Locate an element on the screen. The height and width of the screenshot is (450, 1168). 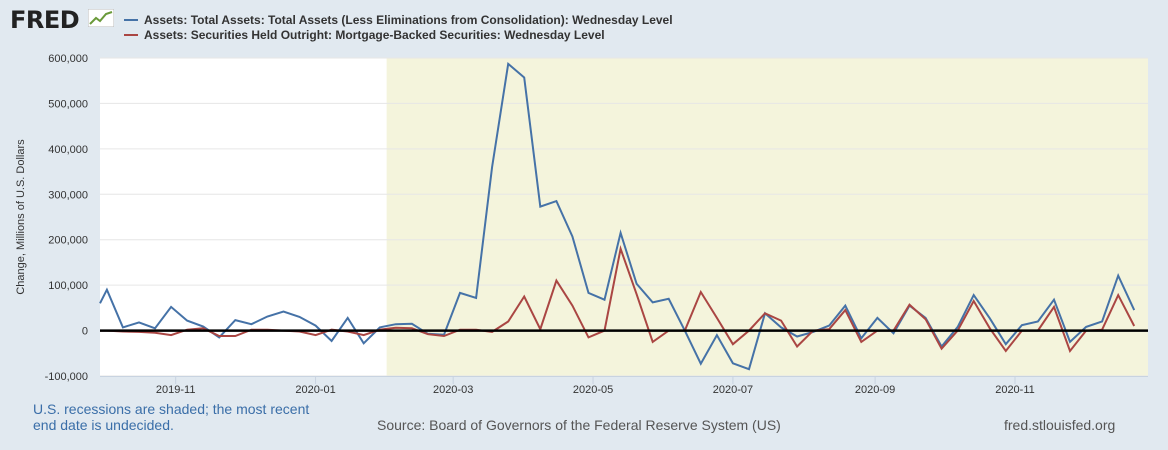
x-tick-label: 2019-11 is located at coordinates (176, 390).